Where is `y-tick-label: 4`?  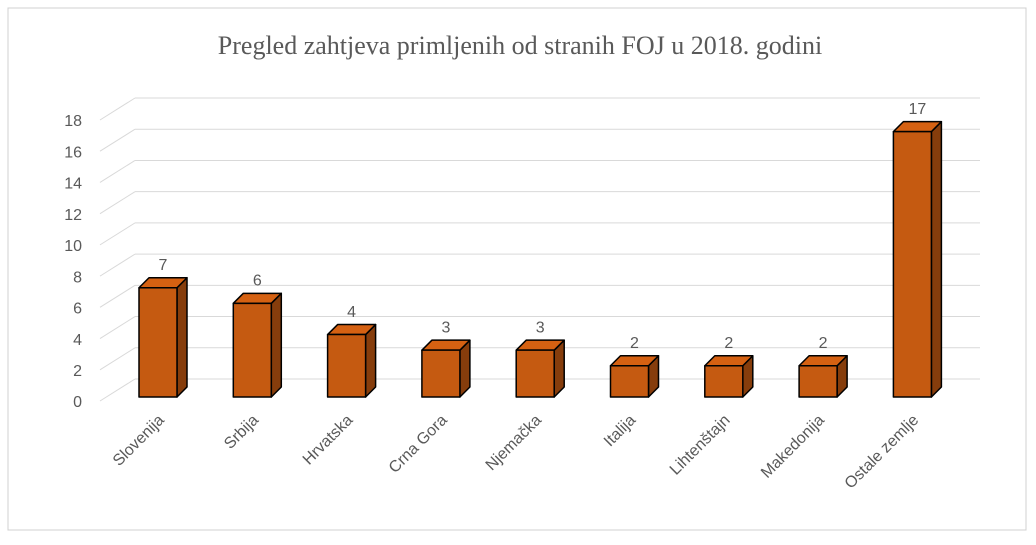 y-tick-label: 4 is located at coordinates (77, 340).